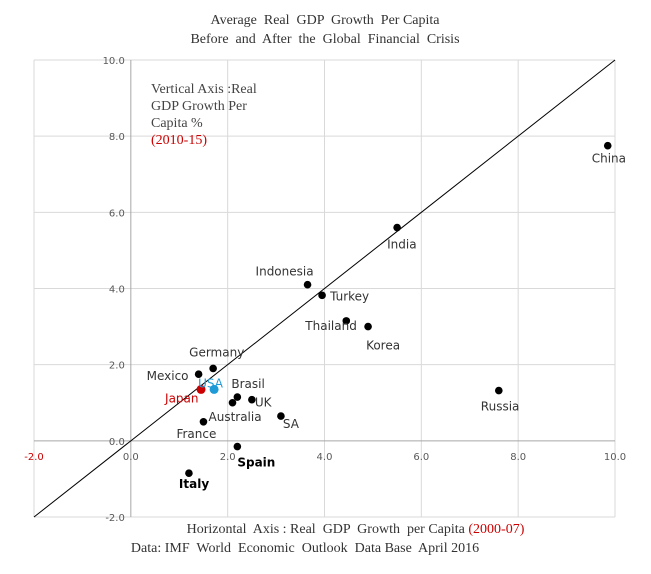 The width and height of the screenshot is (651, 574). I want to click on data-point-brasil, so click(237, 397).